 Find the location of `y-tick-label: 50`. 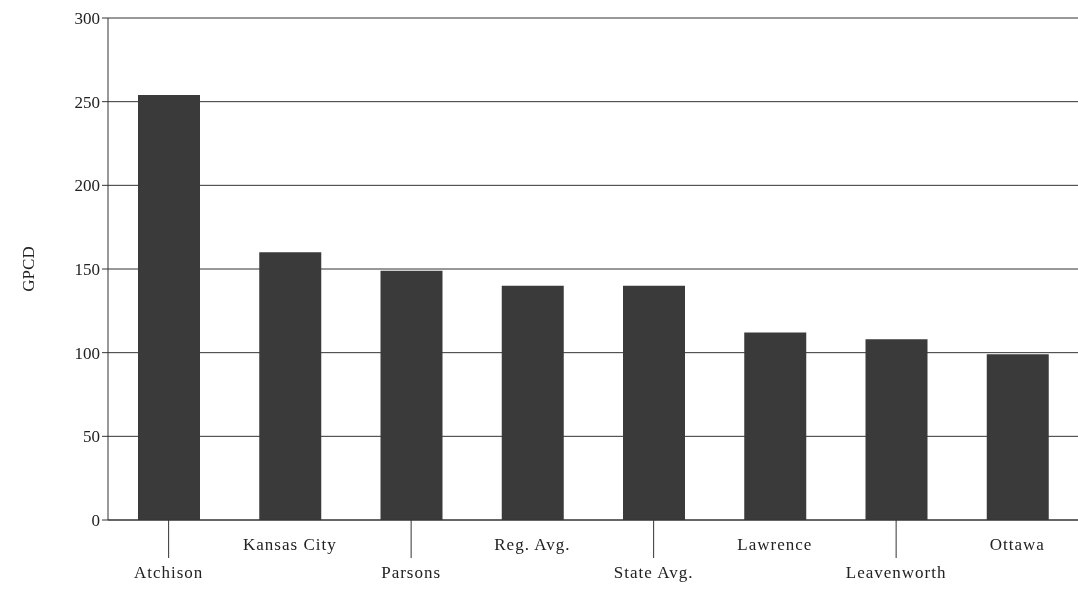

y-tick-label: 50 is located at coordinates (91, 437).